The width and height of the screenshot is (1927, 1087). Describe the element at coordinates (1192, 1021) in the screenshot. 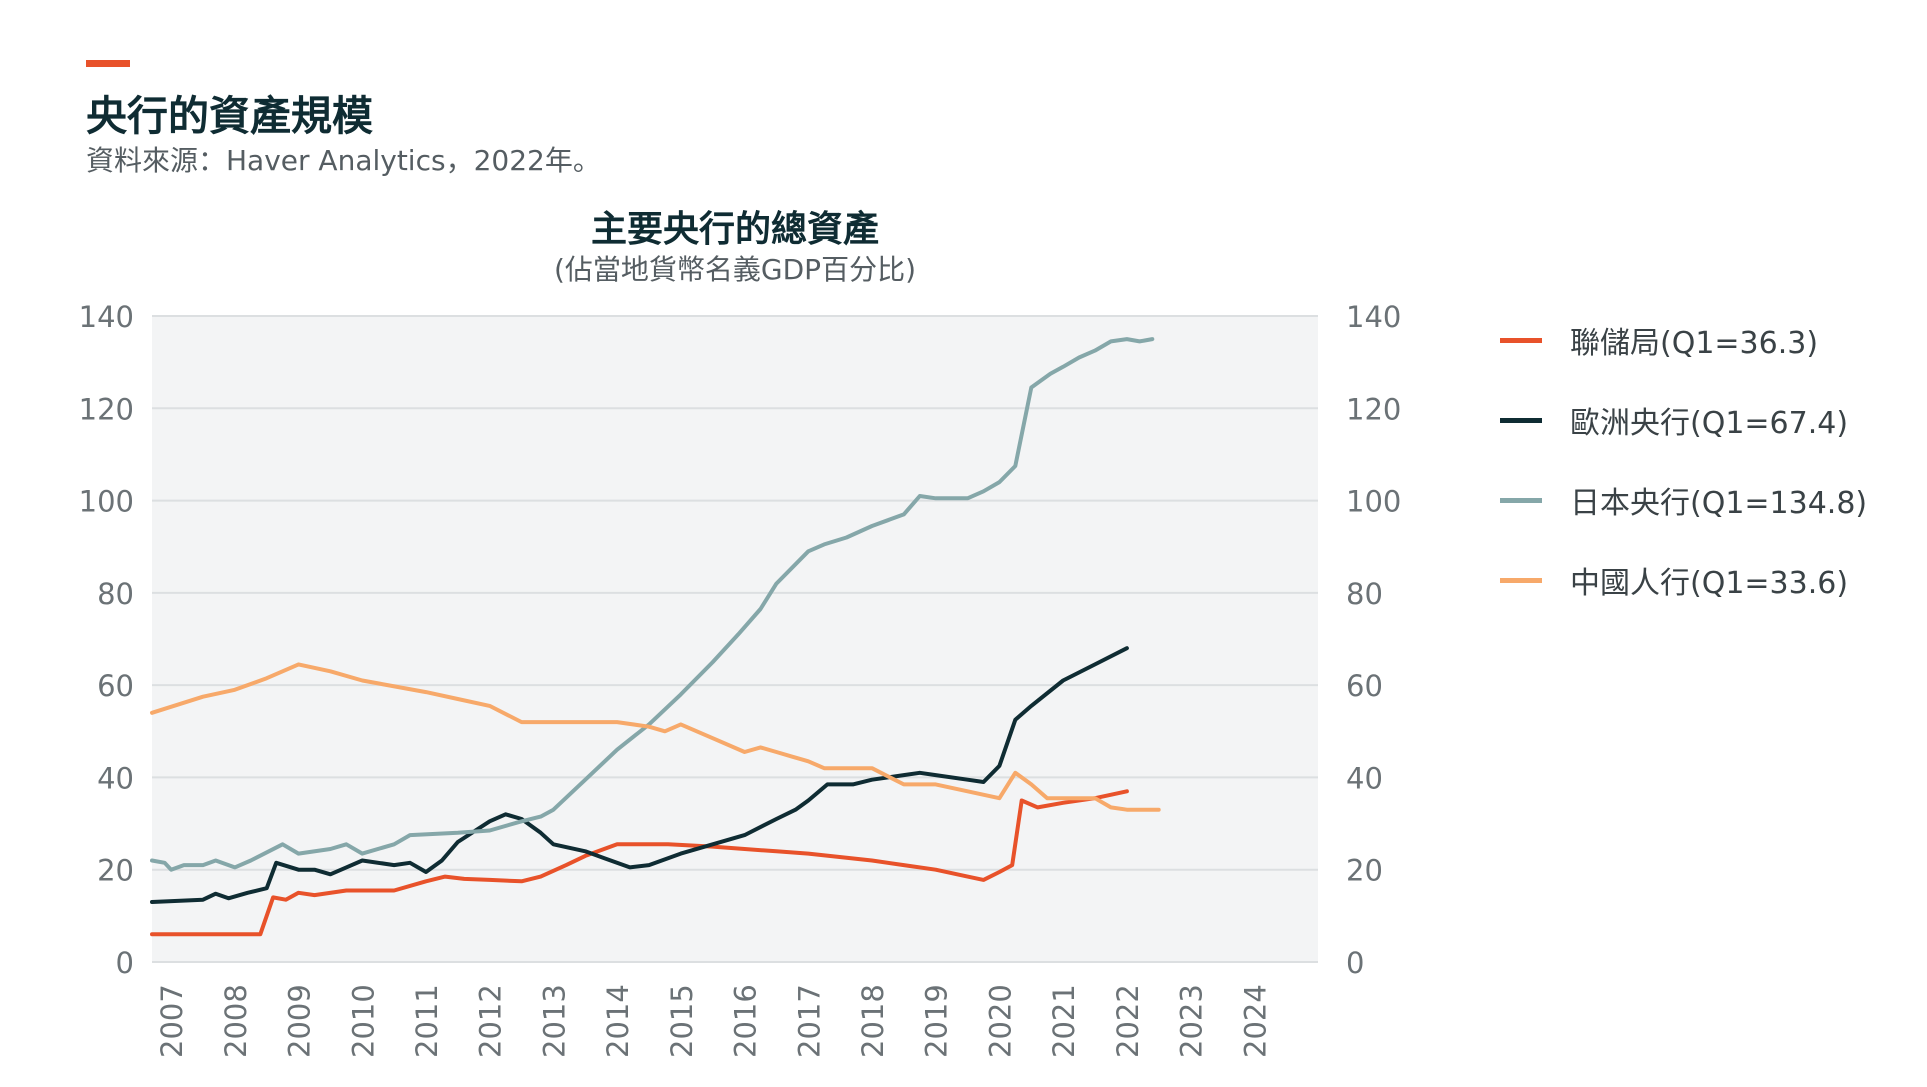

I see `x-tick-label: 2023` at that location.